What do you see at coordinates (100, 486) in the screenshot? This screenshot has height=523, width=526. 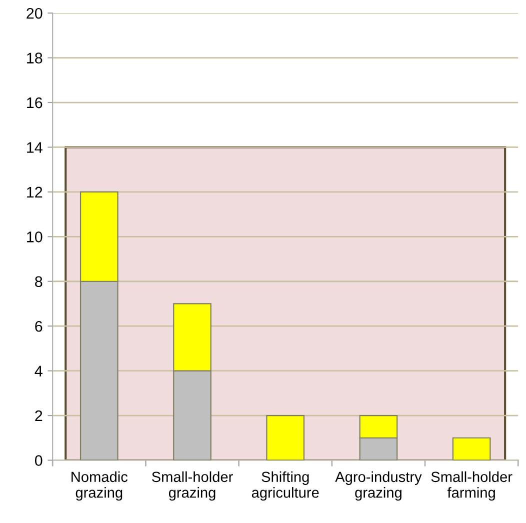 I see `x-tick-label: Nomadic grazing` at bounding box center [100, 486].